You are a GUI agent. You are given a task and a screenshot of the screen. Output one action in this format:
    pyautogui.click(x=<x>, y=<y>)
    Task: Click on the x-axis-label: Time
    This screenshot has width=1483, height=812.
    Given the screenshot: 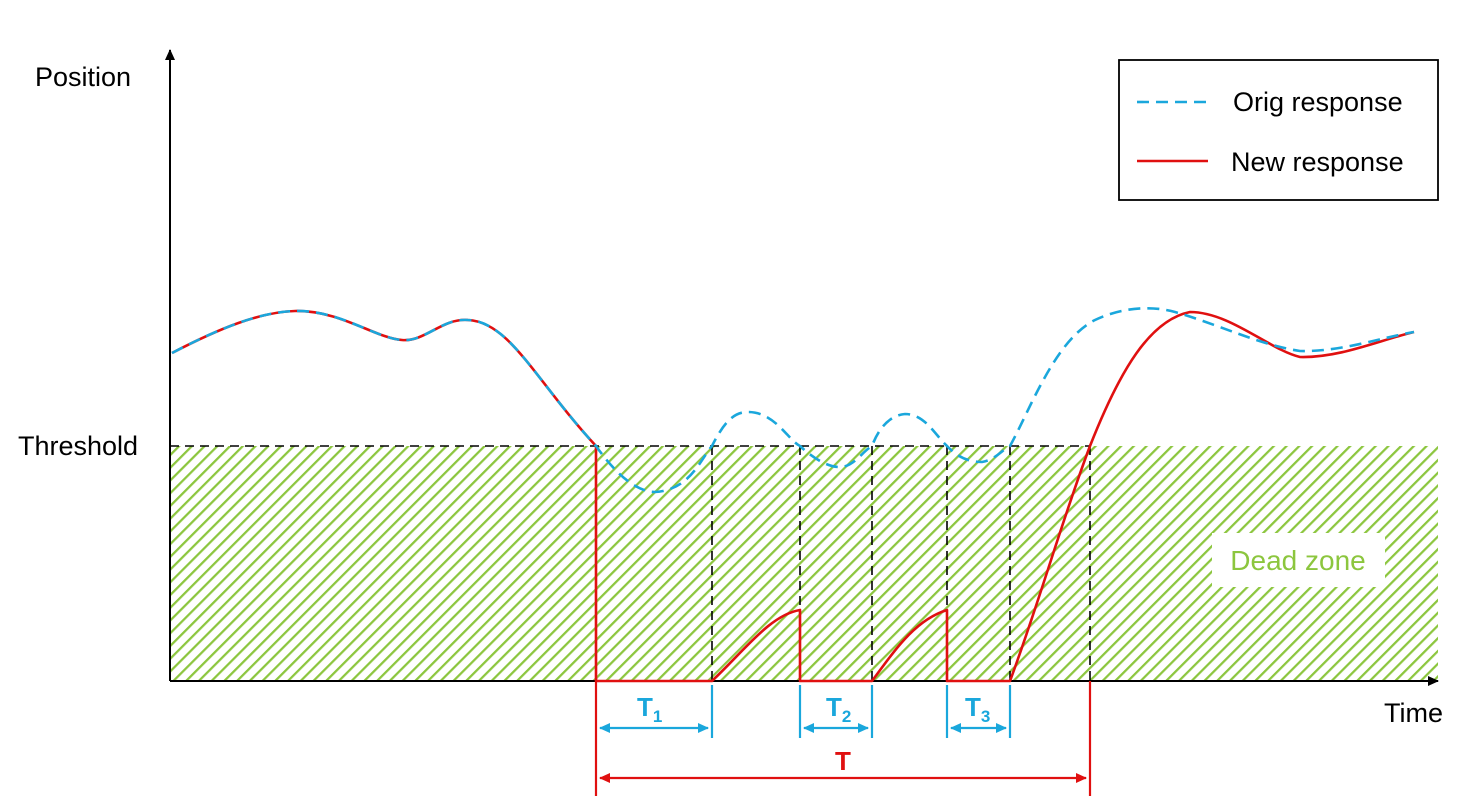 What is the action you would take?
    pyautogui.click(x=1413, y=713)
    